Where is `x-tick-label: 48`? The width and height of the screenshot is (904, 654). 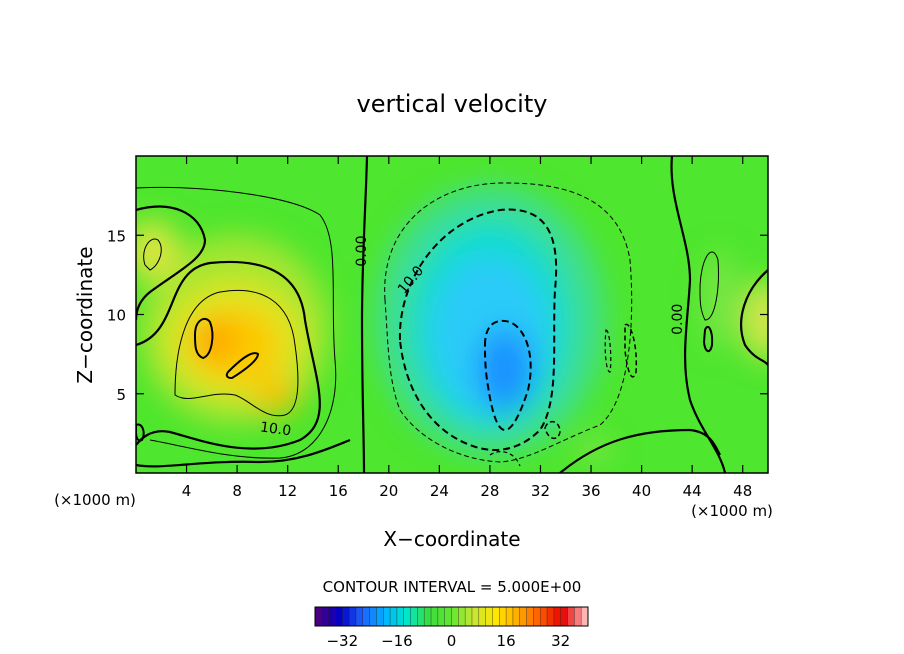
x-tick-label: 48 is located at coordinates (742, 491).